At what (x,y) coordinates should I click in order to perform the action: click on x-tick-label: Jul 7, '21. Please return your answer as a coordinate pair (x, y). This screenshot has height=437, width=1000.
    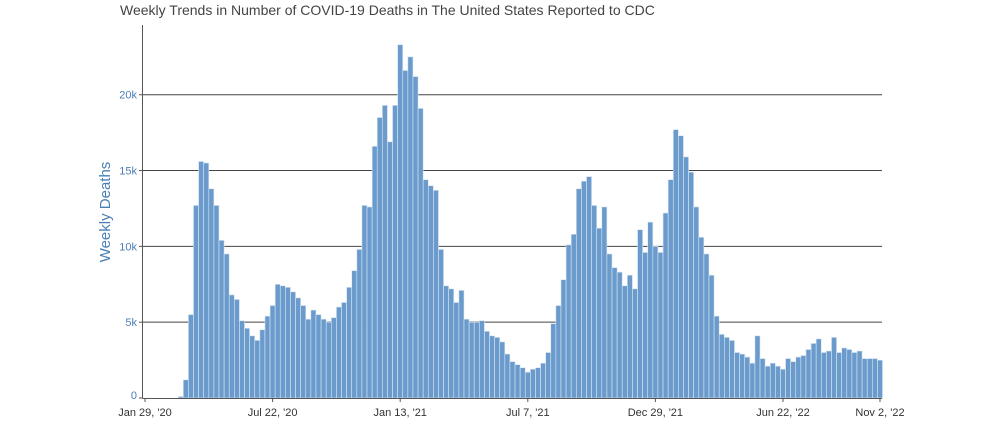
    Looking at the image, I should click on (528, 413).